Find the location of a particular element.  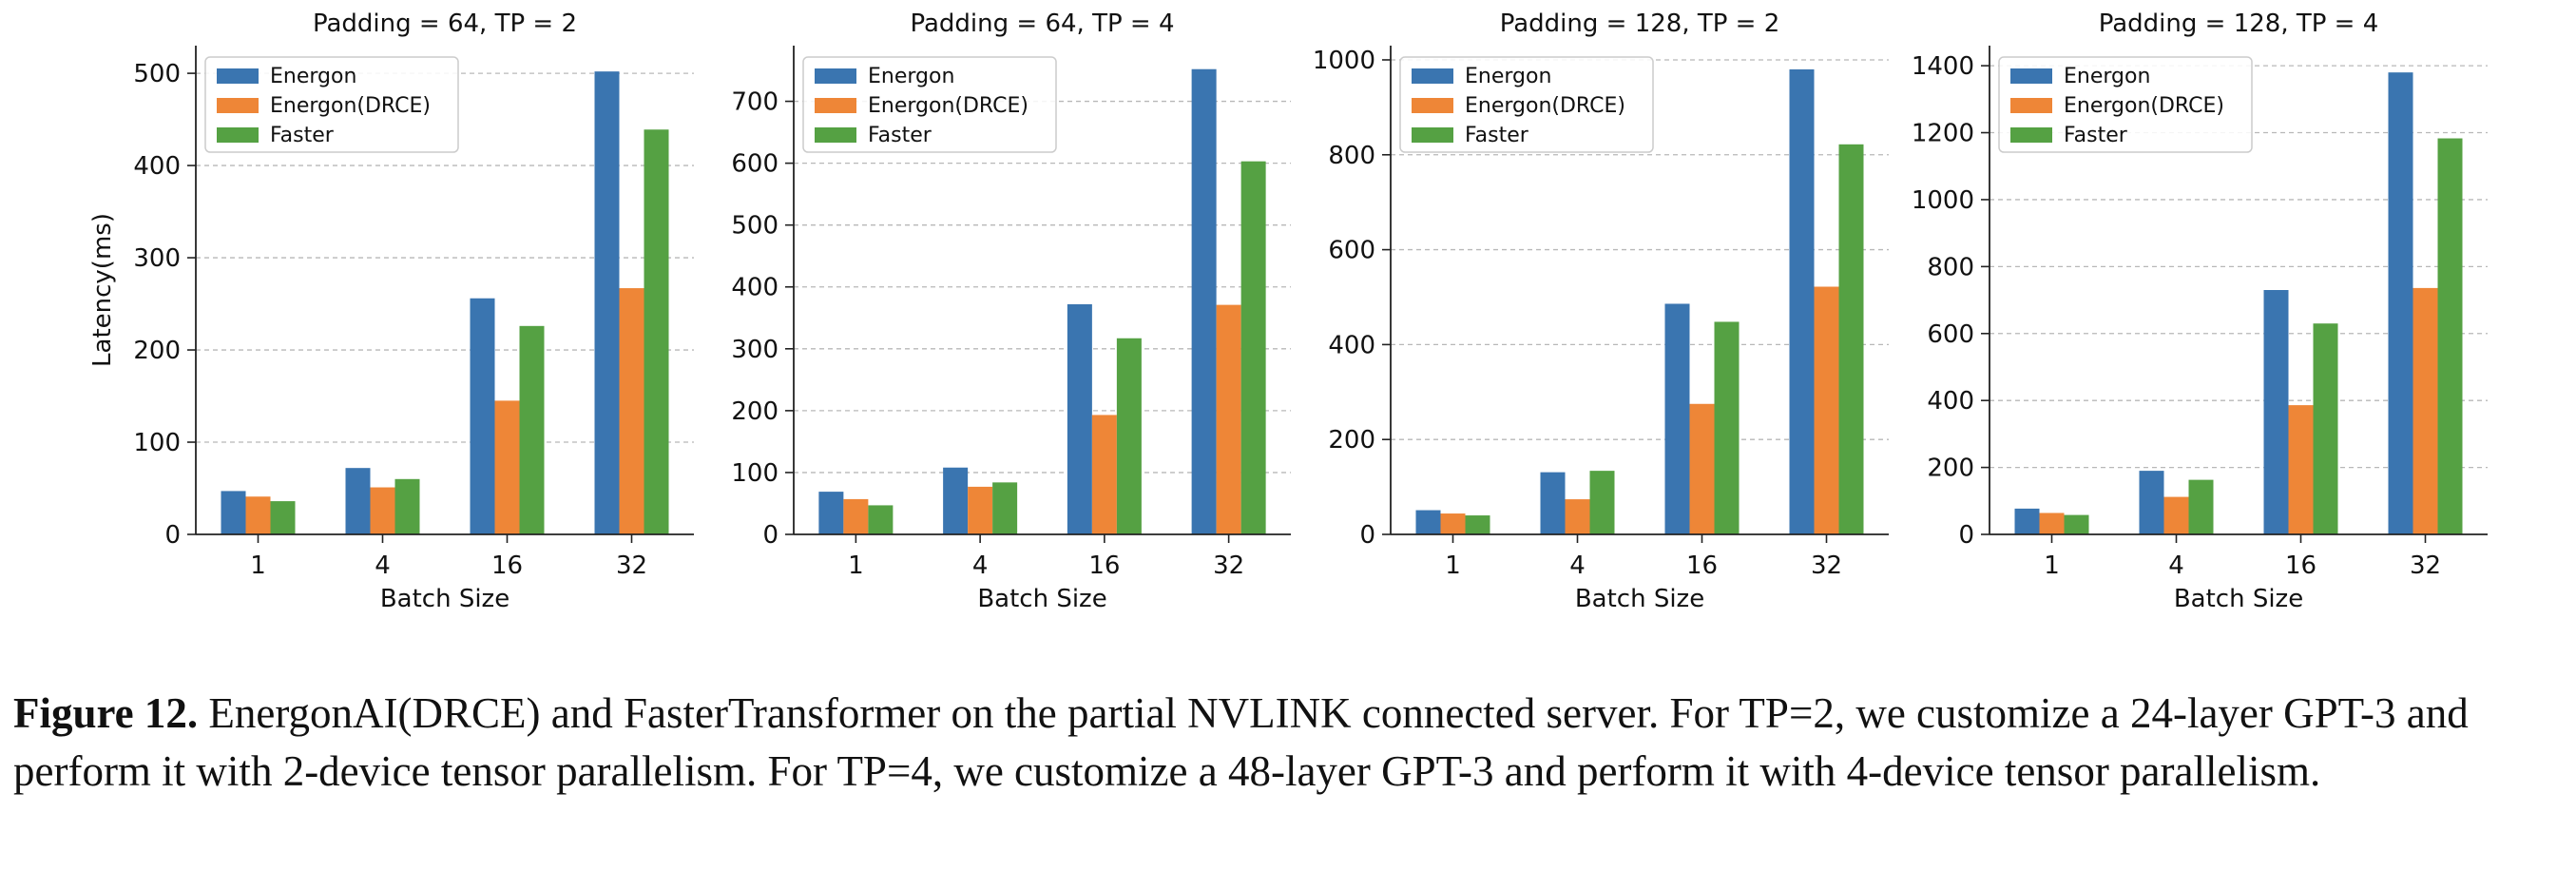

y-tick-label: 1000 is located at coordinates (1344, 61).